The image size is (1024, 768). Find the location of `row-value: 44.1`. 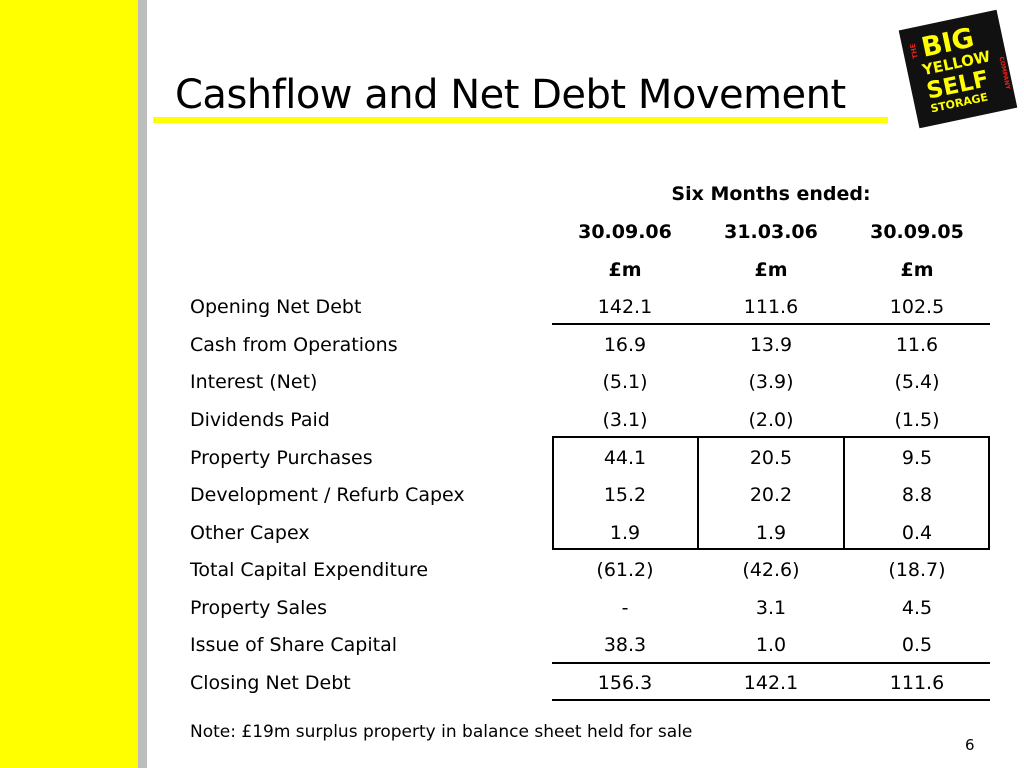

row-value: 44.1 is located at coordinates (625, 458).